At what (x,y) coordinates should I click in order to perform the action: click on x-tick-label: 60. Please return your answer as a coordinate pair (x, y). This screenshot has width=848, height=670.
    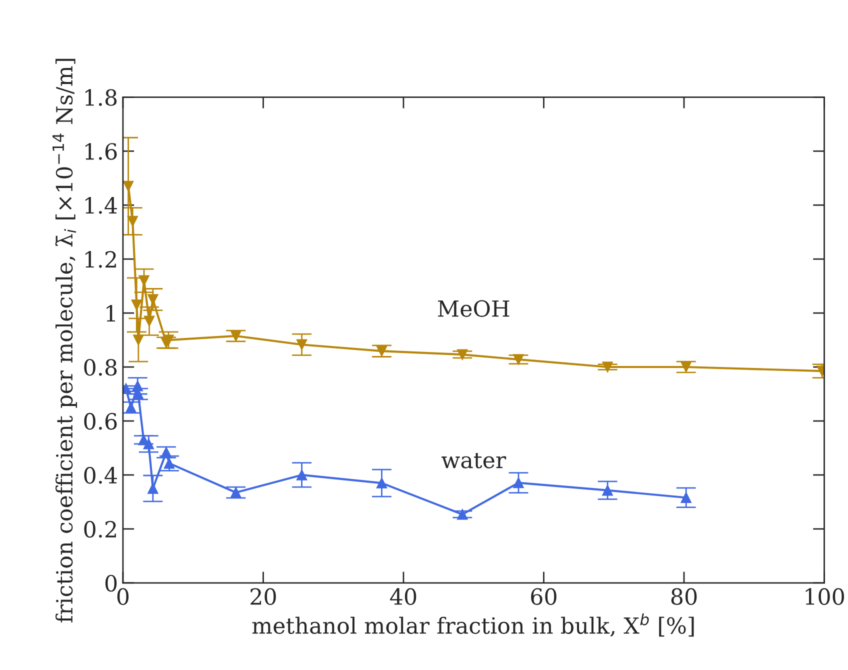
    Looking at the image, I should click on (543, 596).